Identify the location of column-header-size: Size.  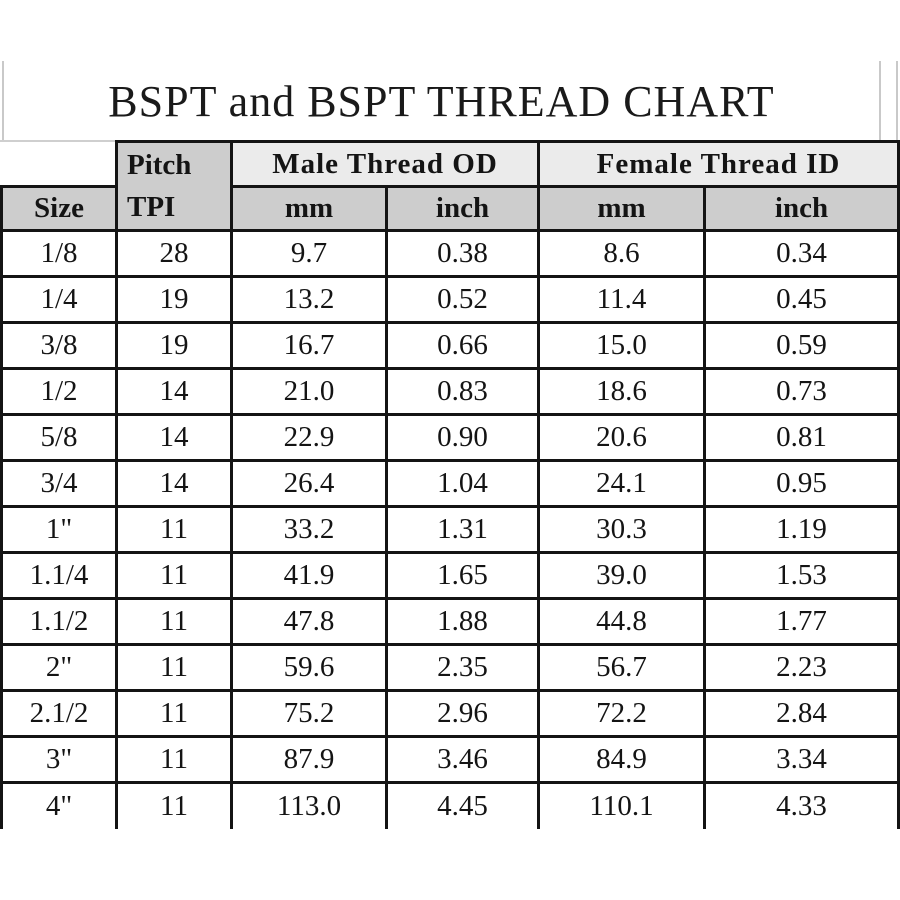
(59, 208).